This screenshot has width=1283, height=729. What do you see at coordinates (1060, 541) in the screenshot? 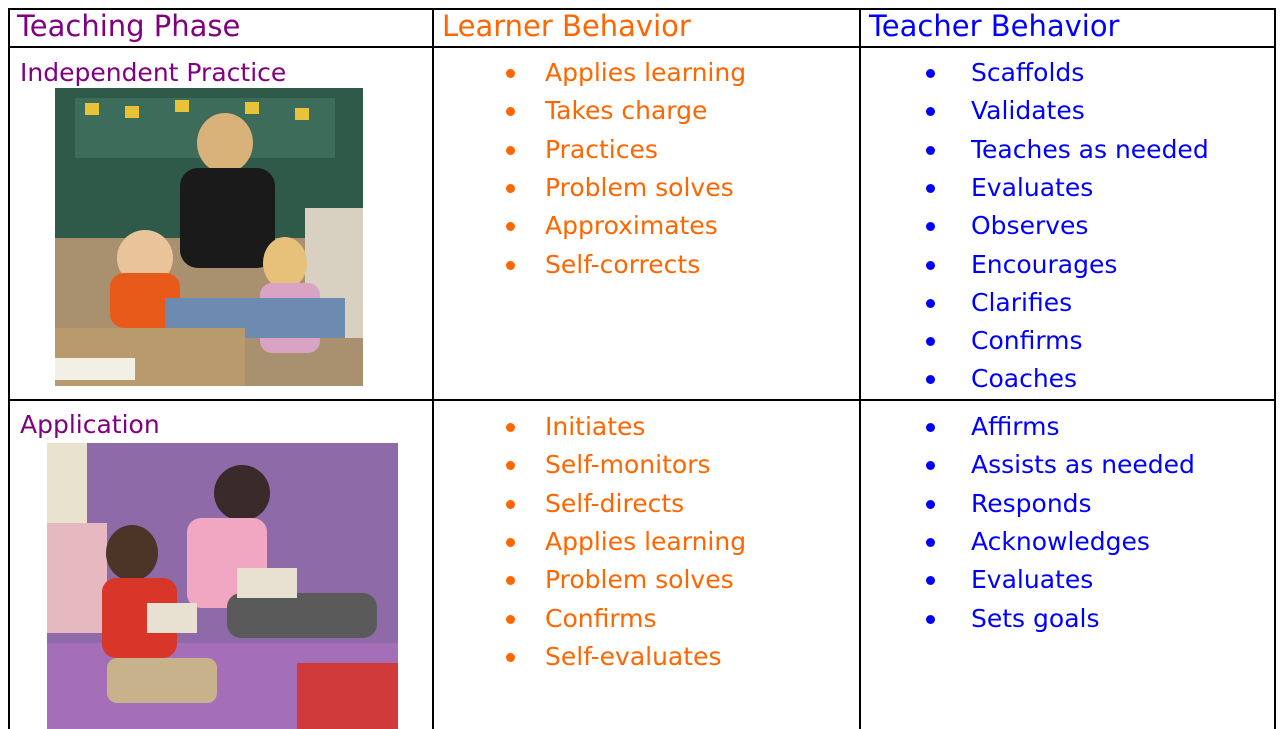
I see `list-item: Acknowledges` at bounding box center [1060, 541].